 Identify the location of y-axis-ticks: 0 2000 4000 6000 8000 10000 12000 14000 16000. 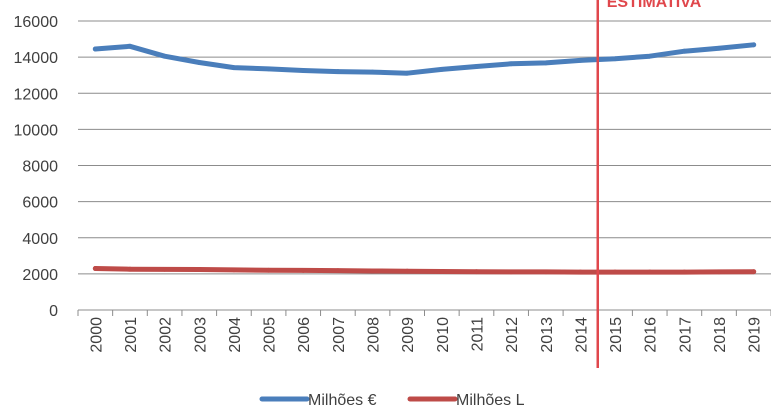
(36, 167).